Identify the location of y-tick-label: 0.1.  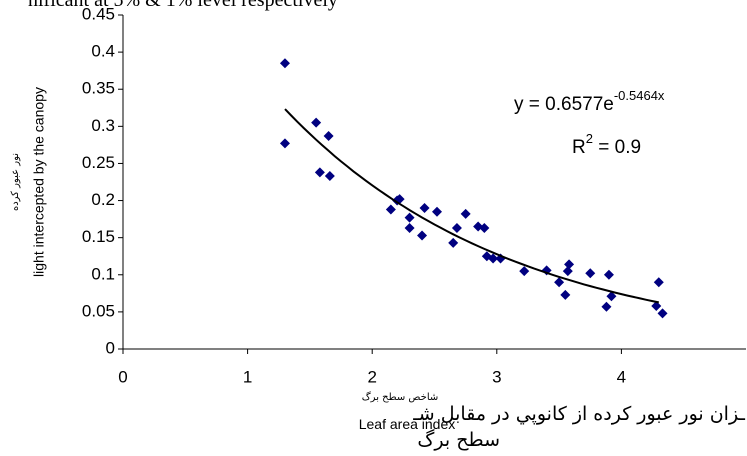
(103, 273).